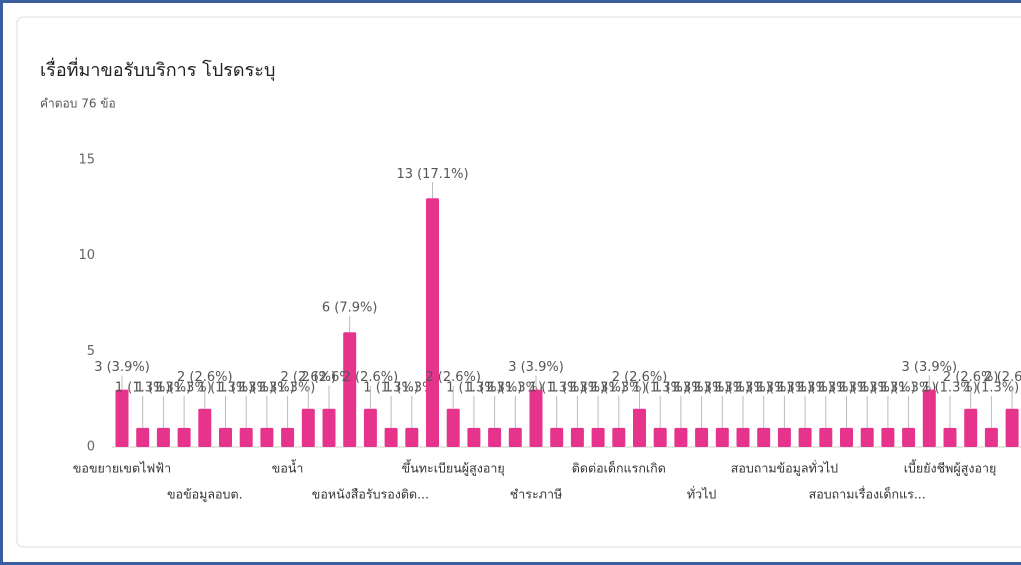 The image size is (1021, 565). Describe the element at coordinates (157, 69) in the screenshot. I see `chart-title: เรื่อที่มาขอรับบริการ โปรดระบุ` at that location.